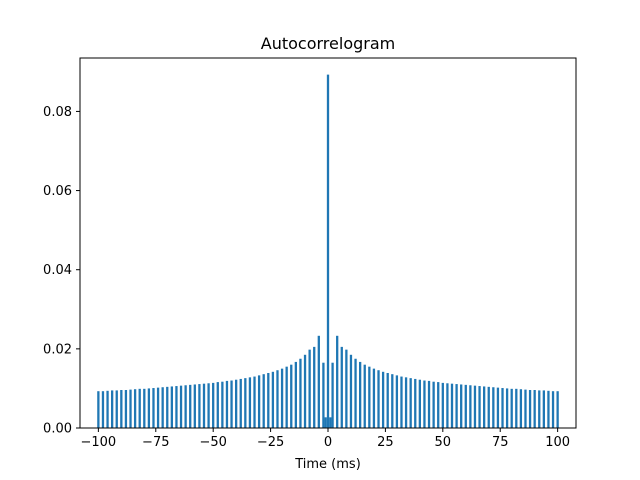 The width and height of the screenshot is (640, 480). Describe the element at coordinates (57, 112) in the screenshot. I see `y-tick-label: 0.08` at that location.